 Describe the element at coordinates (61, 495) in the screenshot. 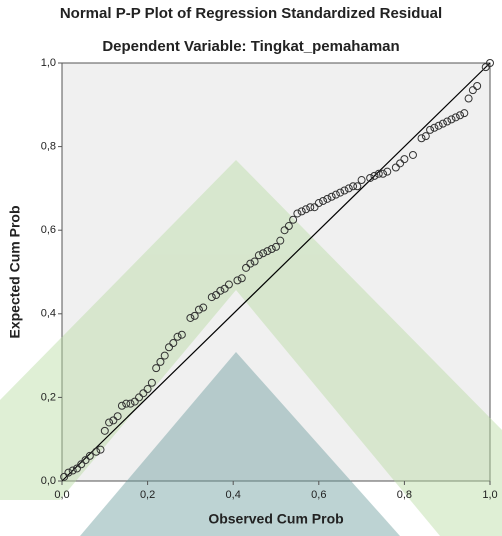

I see `x-tick-label: 0,0` at that location.